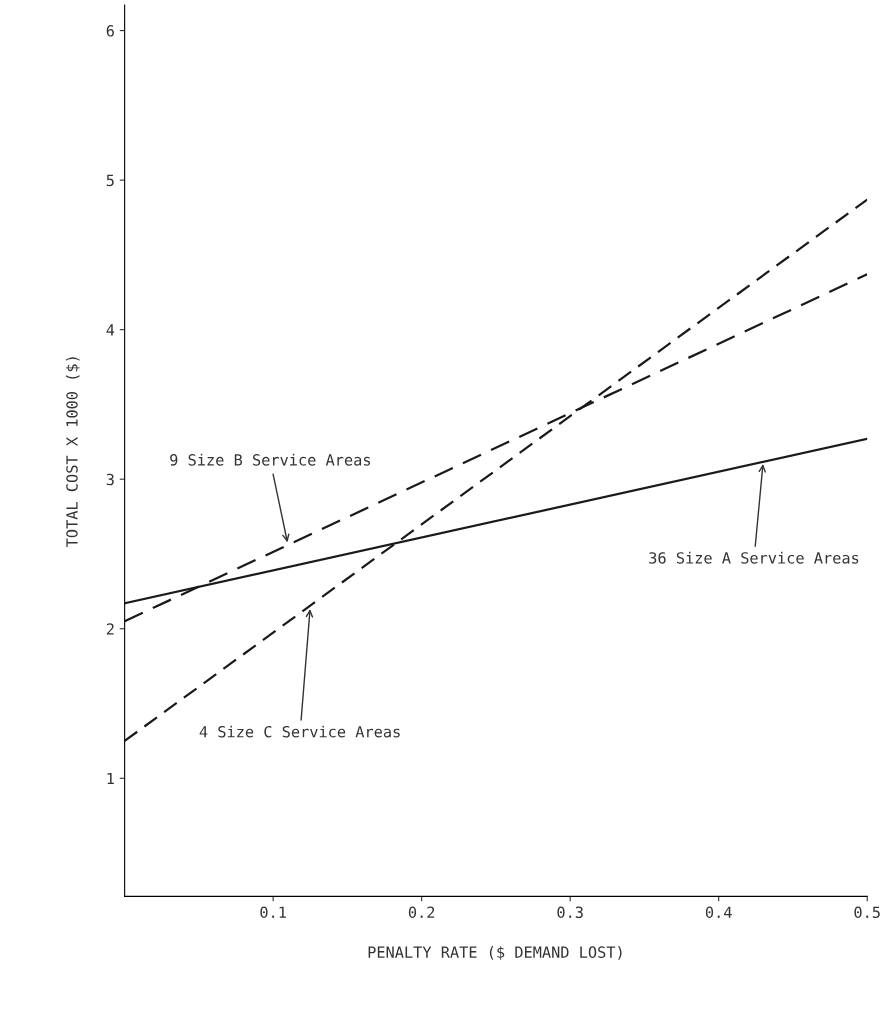 The width and height of the screenshot is (884, 1028). What do you see at coordinates (570, 912) in the screenshot?
I see `x-tick-label: 0.3` at bounding box center [570, 912].